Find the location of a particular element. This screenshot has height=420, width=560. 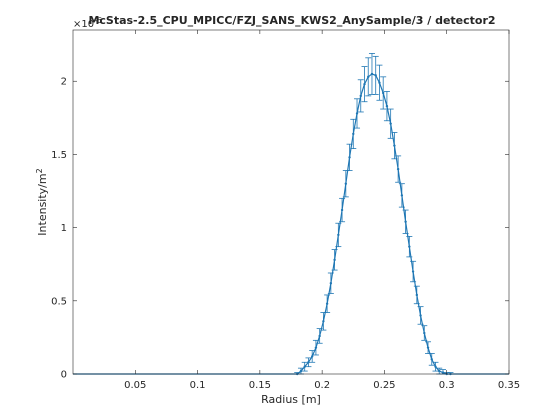

y-tick-label: 2 is located at coordinates (64, 82).